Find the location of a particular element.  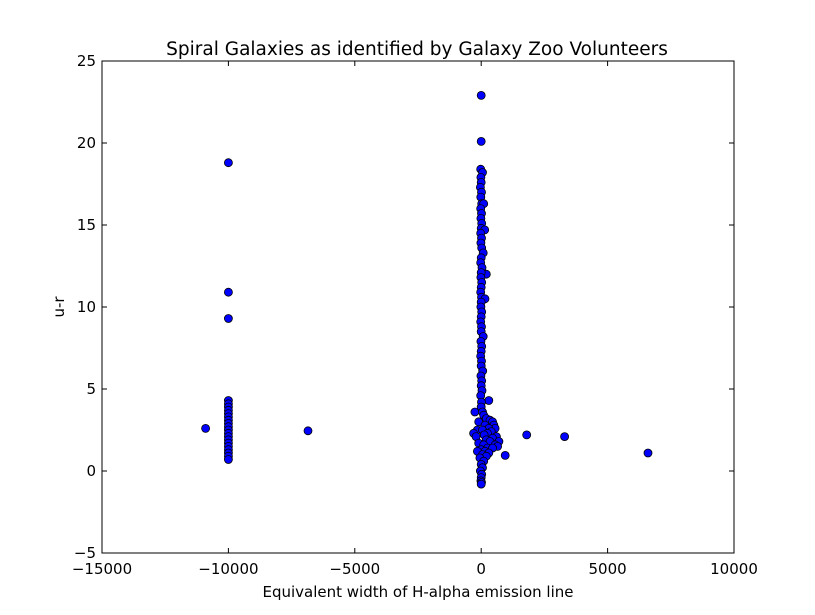

y-tick-label: 20 is located at coordinates (86, 143).